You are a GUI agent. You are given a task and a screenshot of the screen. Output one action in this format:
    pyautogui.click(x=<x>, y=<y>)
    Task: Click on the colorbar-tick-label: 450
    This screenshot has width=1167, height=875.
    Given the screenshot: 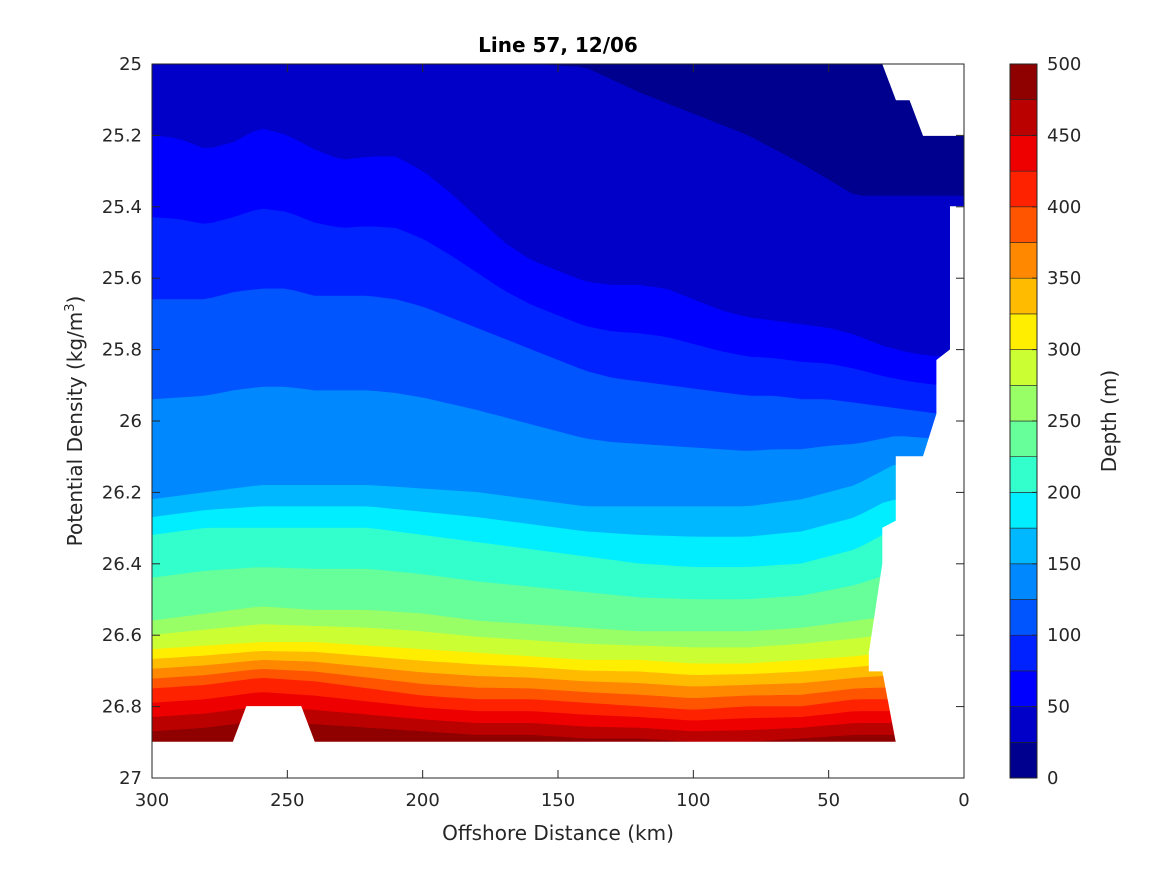 What is the action you would take?
    pyautogui.click(x=1064, y=135)
    